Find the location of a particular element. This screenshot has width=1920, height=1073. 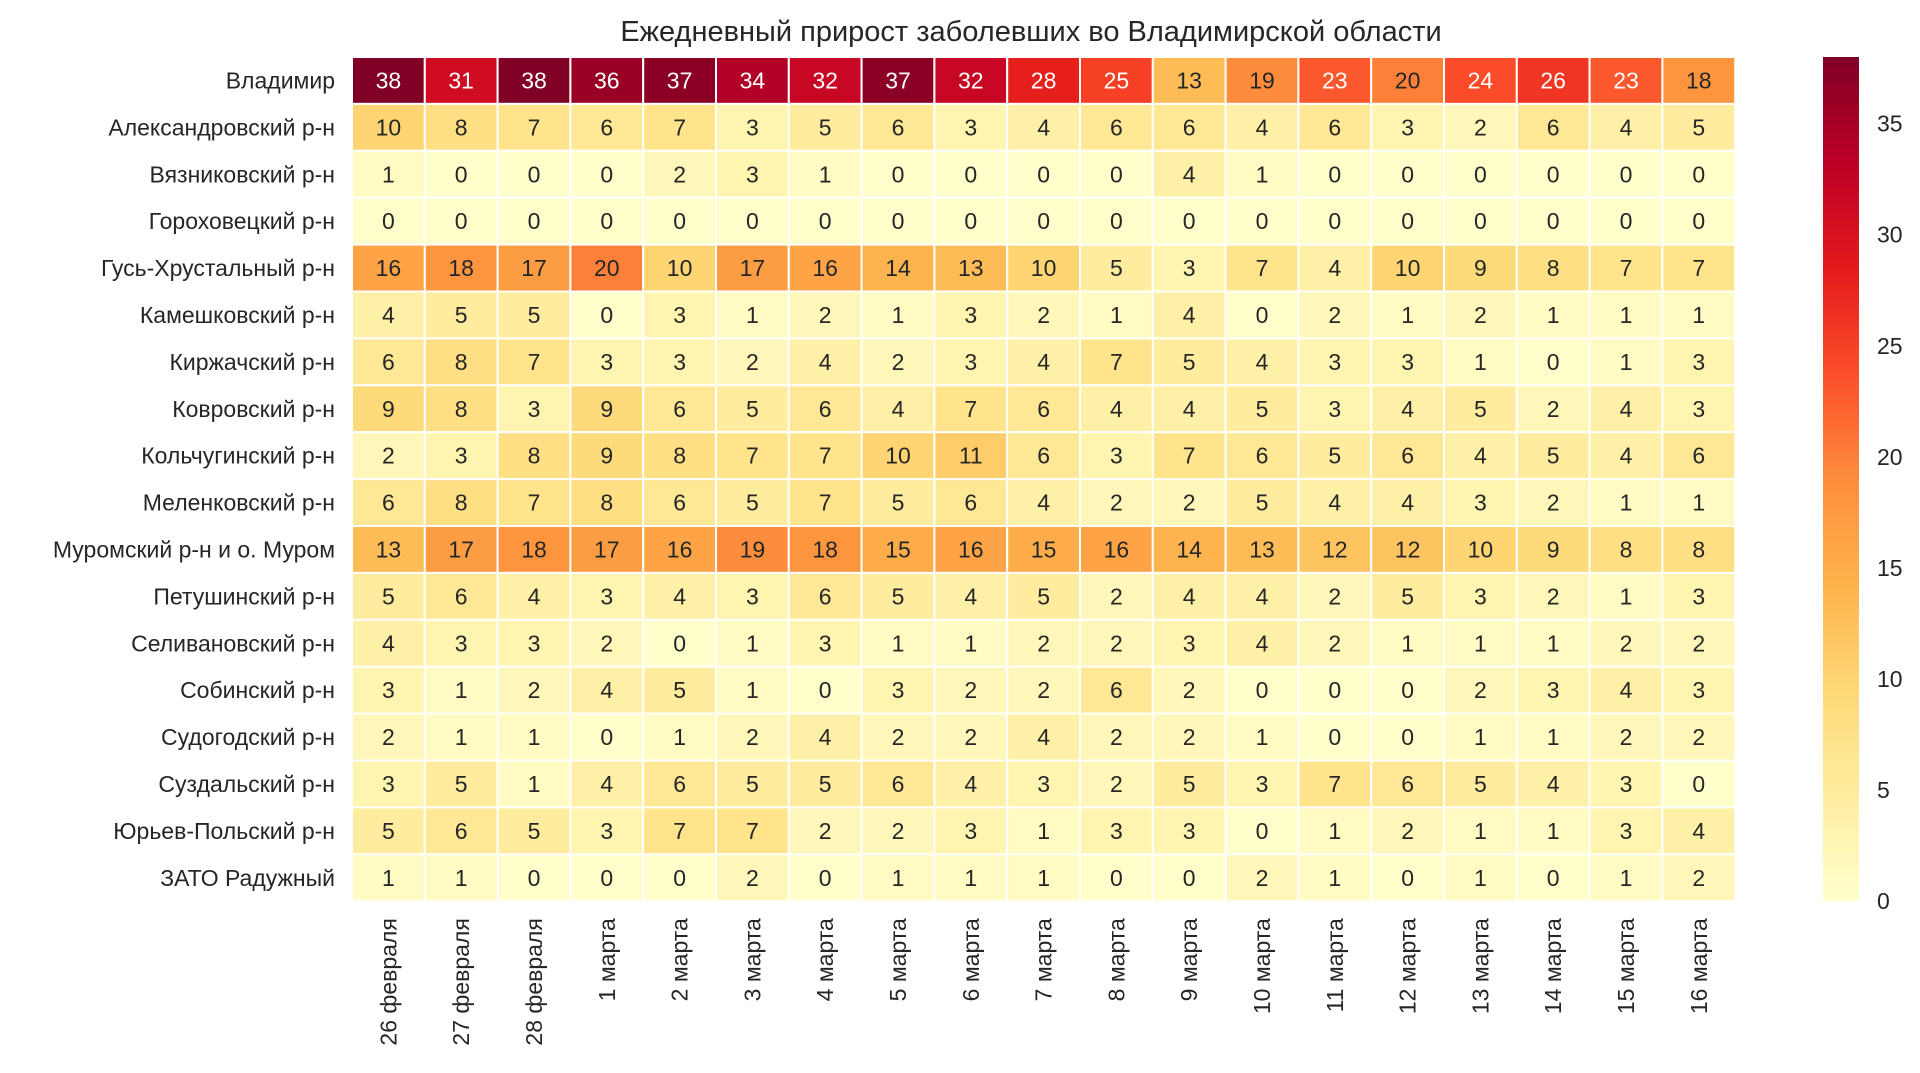

colorbar-tick-label: 20 is located at coordinates (1890, 457).